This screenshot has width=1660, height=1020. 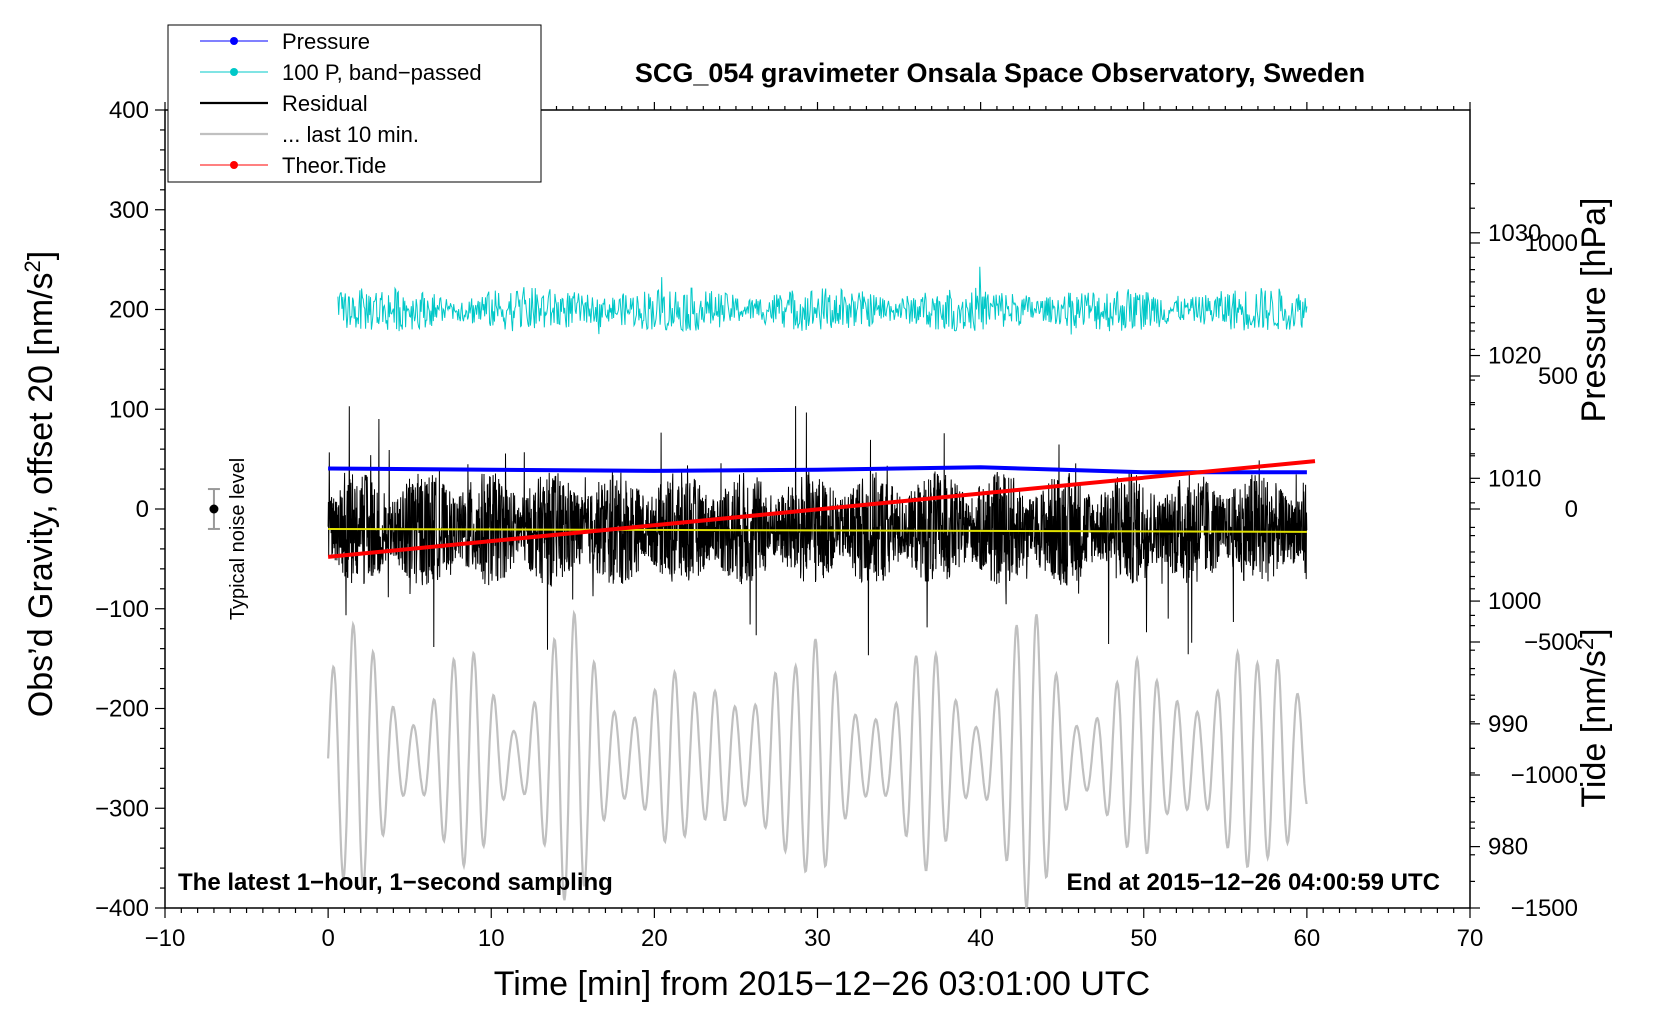 What do you see at coordinates (1508, 724) in the screenshot?
I see `pressure-tick-label: 990` at bounding box center [1508, 724].